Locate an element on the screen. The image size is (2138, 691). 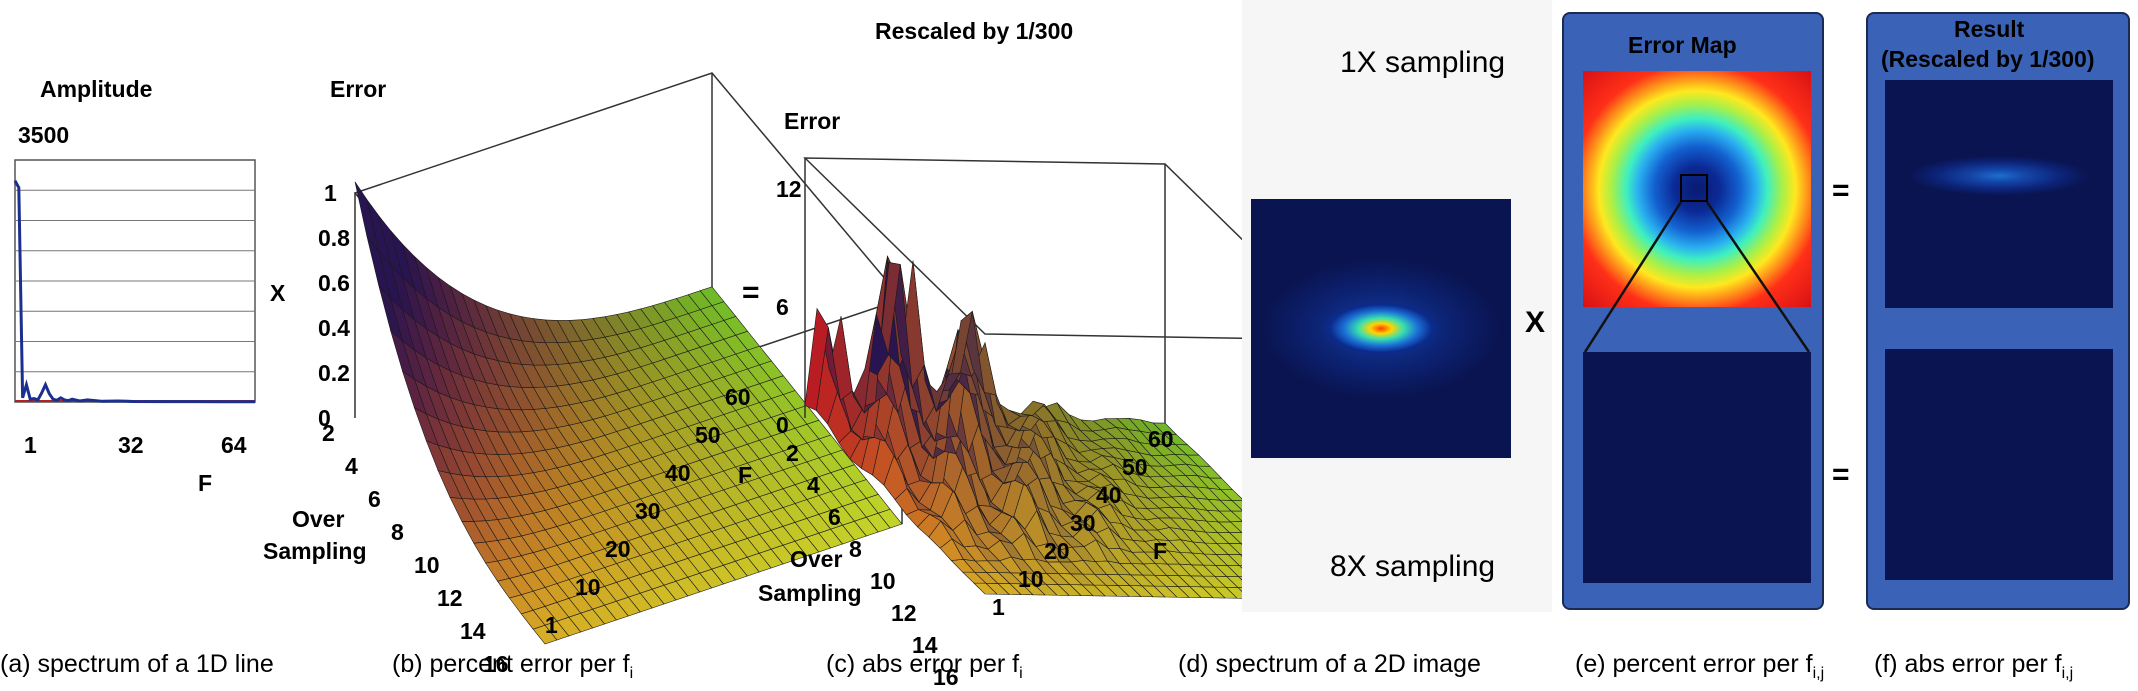
panel-e-title: Error Map is located at coordinates (1682, 45).